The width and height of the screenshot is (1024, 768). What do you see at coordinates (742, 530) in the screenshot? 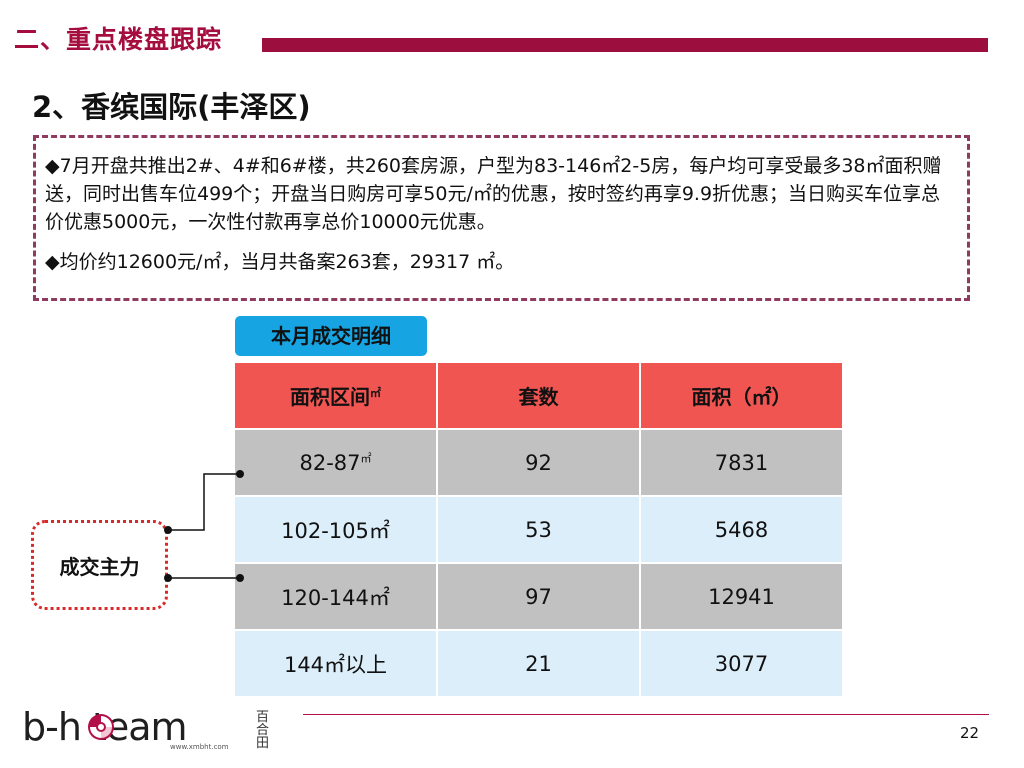
I see `cell-area: 5468` at bounding box center [742, 530].